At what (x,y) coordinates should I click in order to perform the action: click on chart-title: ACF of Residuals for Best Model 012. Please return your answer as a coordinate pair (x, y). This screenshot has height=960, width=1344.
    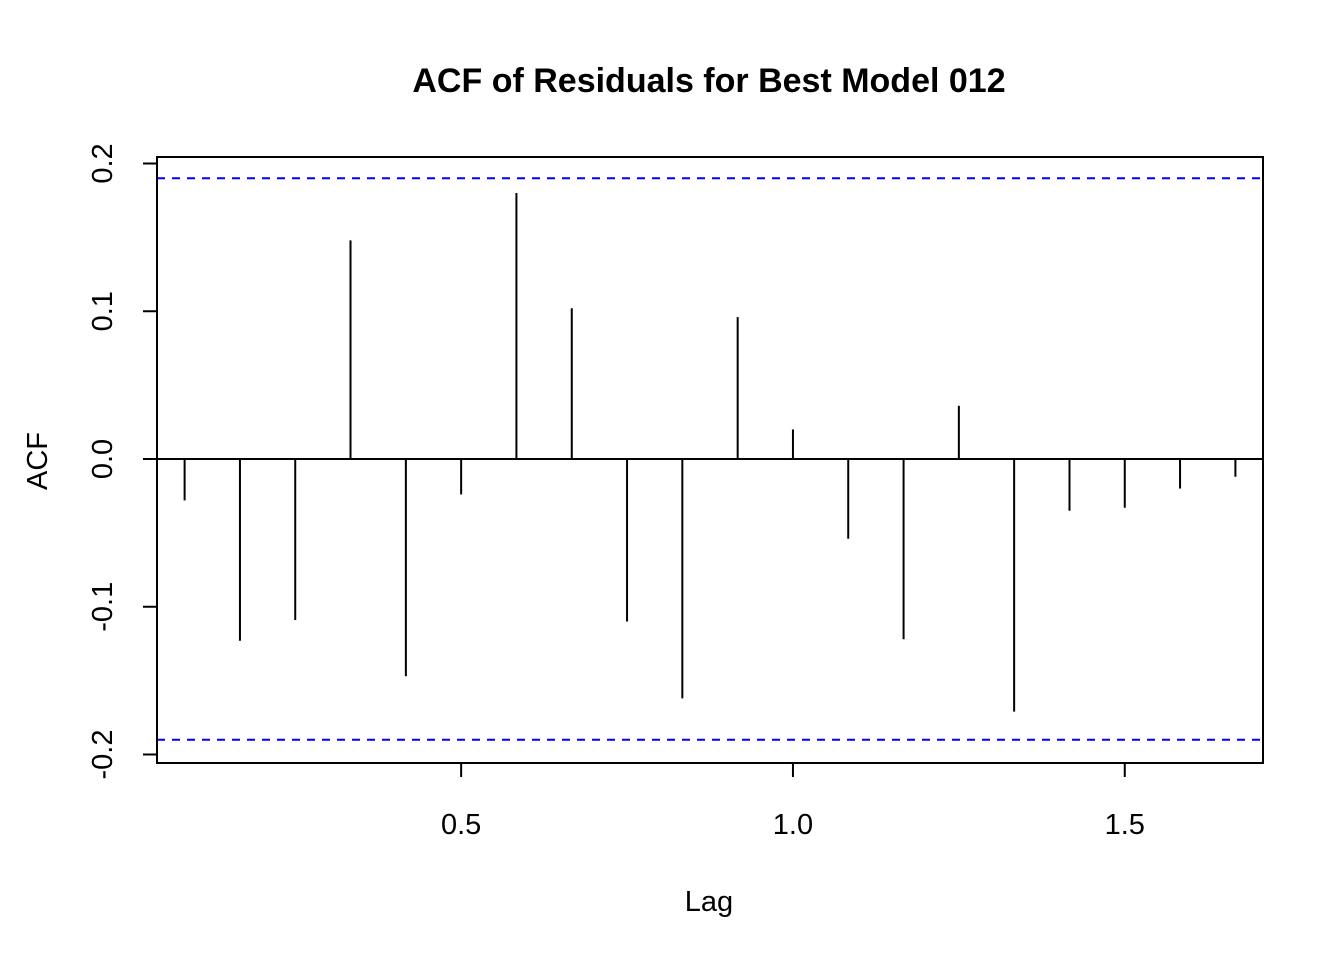
    Looking at the image, I should click on (708, 81).